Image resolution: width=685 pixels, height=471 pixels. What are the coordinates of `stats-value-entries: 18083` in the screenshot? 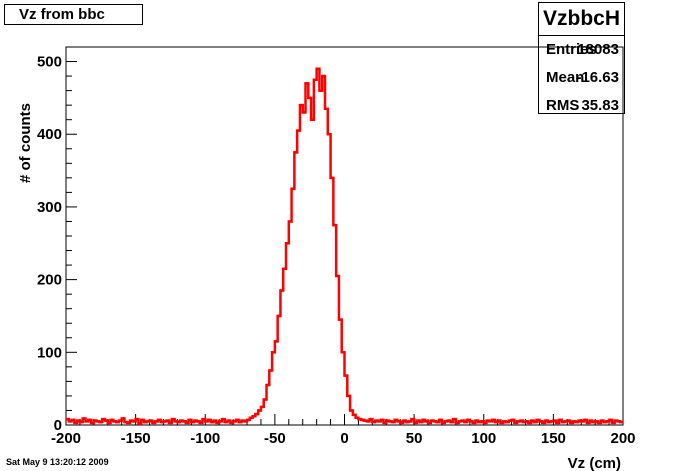 It's located at (598, 49).